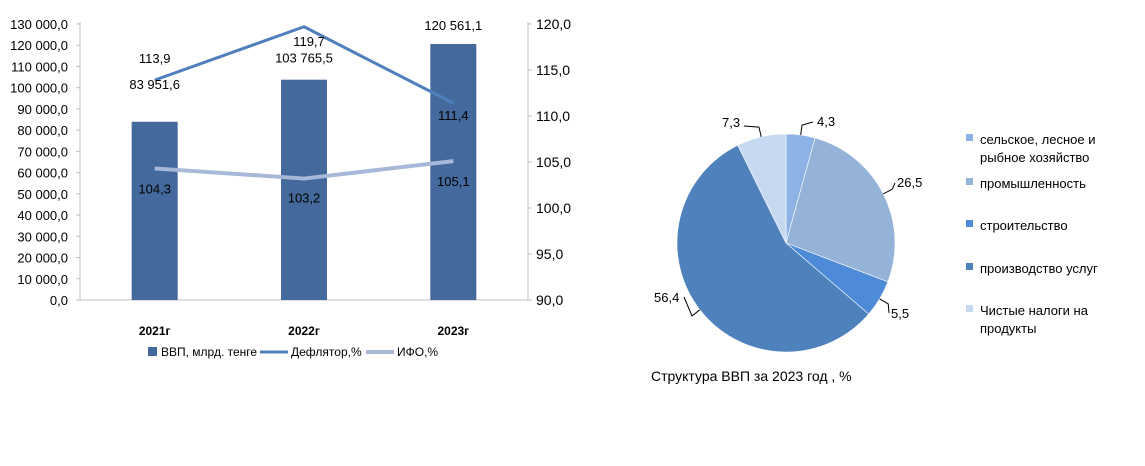 Image resolution: width=1145 pixels, height=466 pixels. What do you see at coordinates (1033, 183) in the screenshot?
I see `pie-legend-label: промышленность` at bounding box center [1033, 183].